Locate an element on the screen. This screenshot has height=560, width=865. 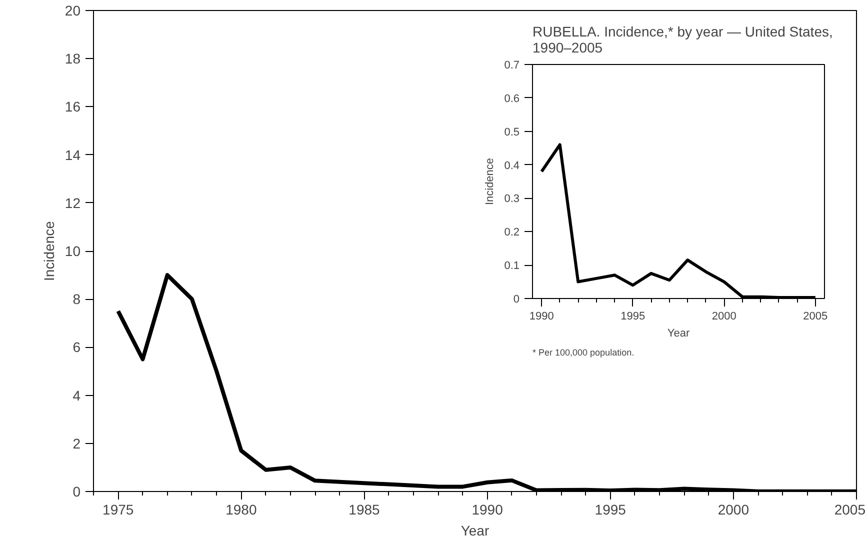
y-tick-label: 0.1 is located at coordinates (512, 266).